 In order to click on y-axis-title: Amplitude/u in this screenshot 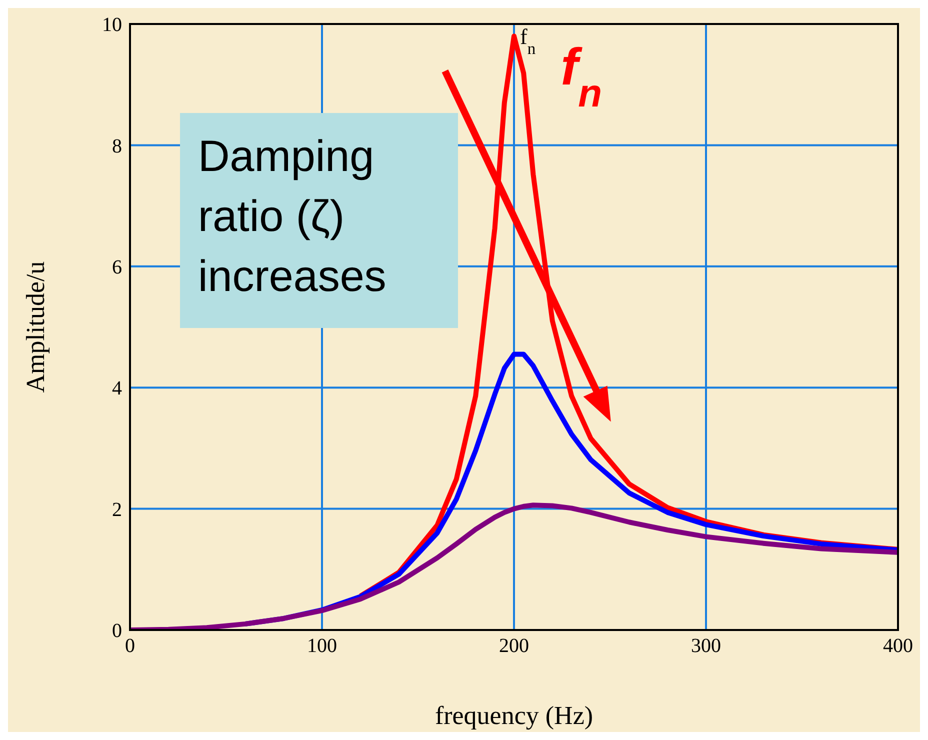, I will do `click(35, 327)`.